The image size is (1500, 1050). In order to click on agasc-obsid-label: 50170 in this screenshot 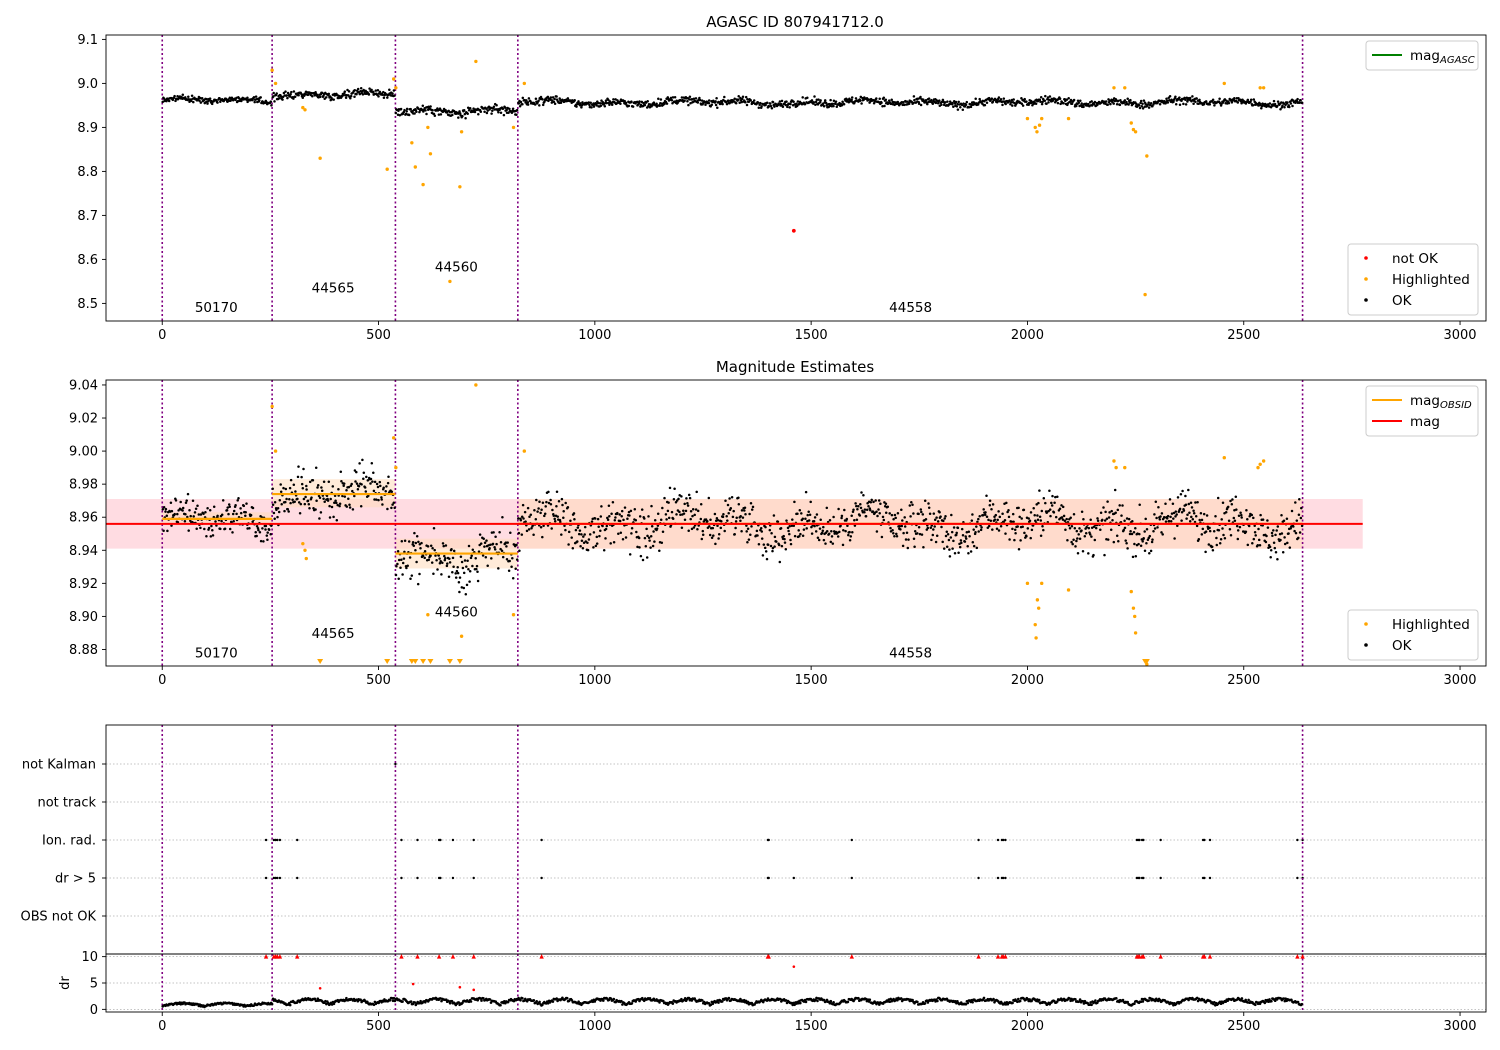, I will do `click(216, 308)`.